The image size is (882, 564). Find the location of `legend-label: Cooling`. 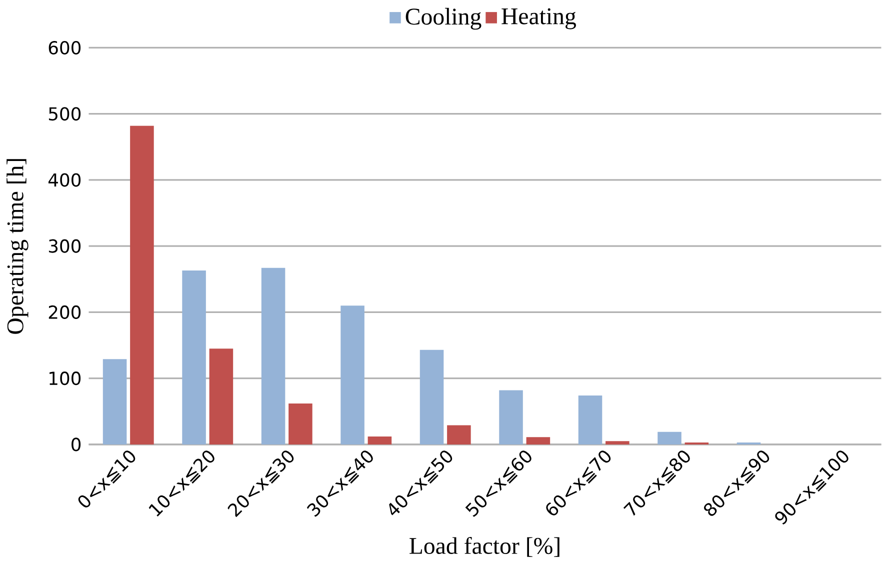

legend-label: Cooling is located at coordinates (444, 19).